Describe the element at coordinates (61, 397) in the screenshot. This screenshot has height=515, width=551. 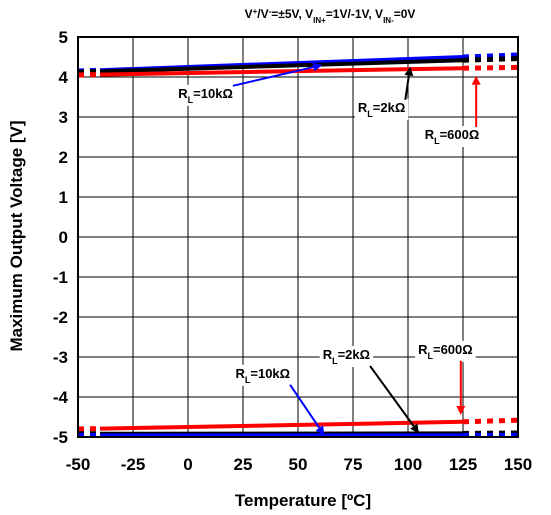
I see `y-tick-label: -4` at that location.